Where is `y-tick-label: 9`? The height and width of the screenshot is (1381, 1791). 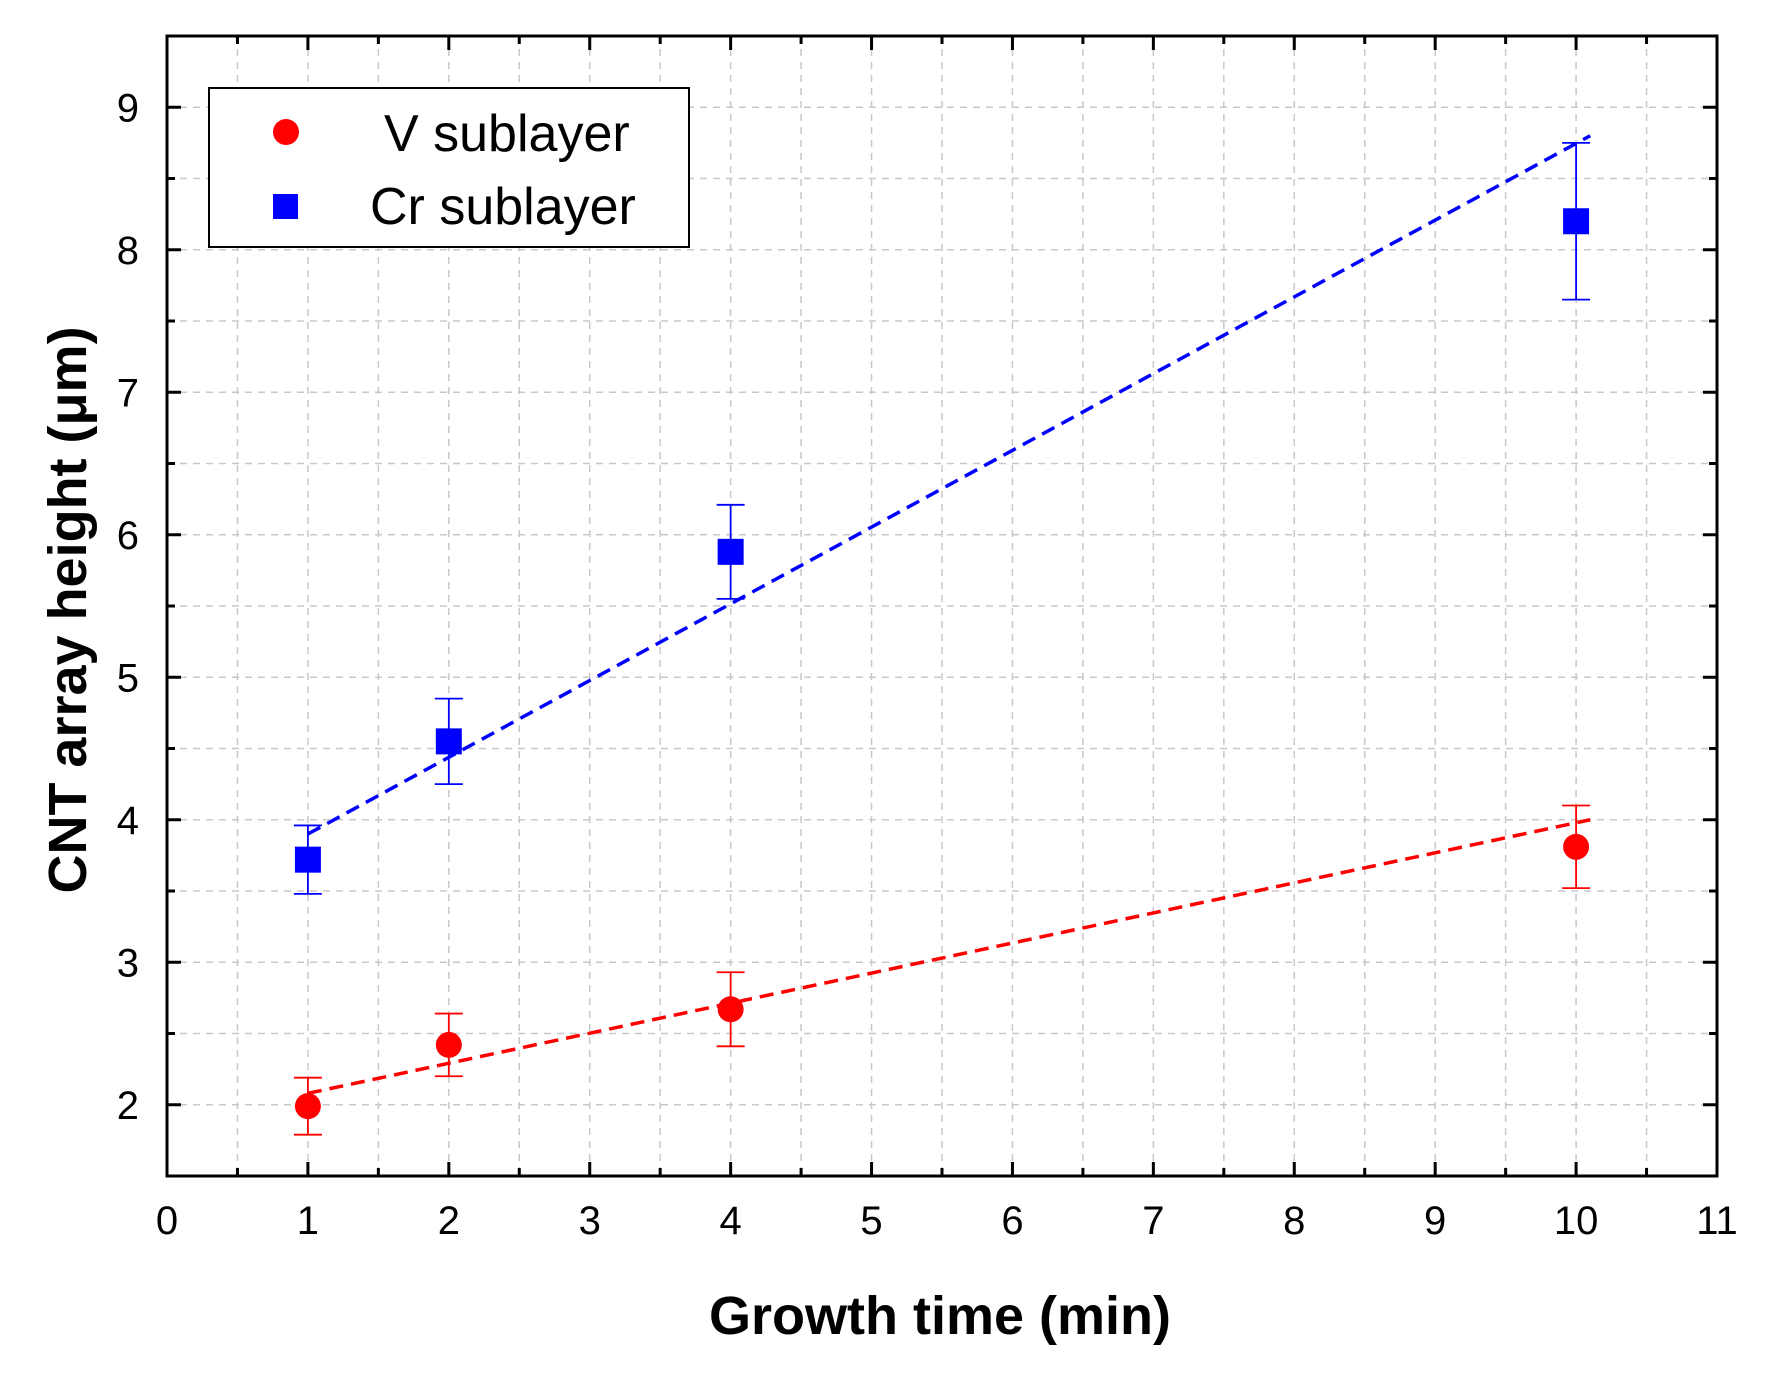 y-tick-label: 9 is located at coordinates (128, 108).